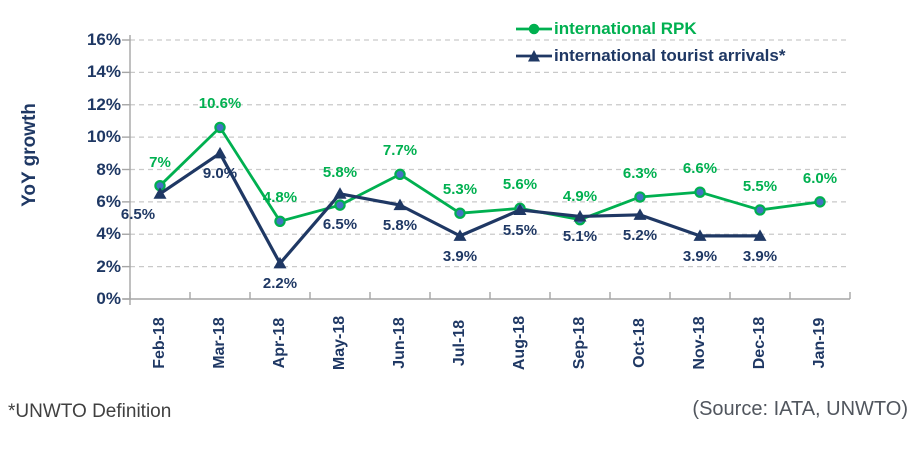 This screenshot has width=919, height=449. Describe the element at coordinates (108, 298) in the screenshot. I see `y-tick-label: 0%` at that location.